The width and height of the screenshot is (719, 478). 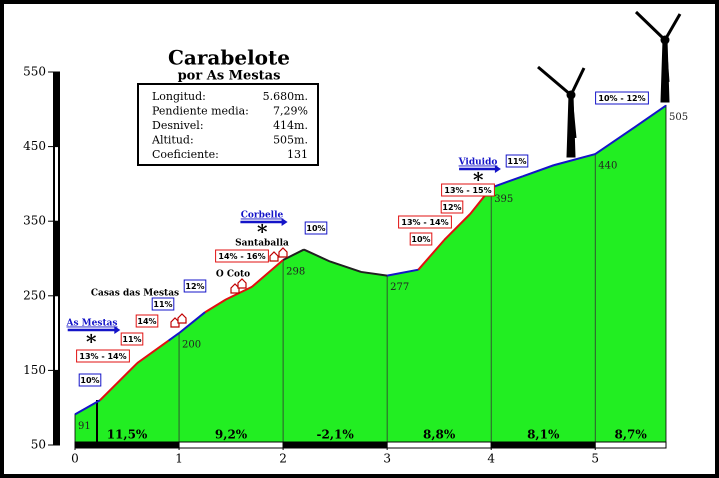 I want to click on gradient-box-label: 13% - 15%, so click(x=467, y=190).